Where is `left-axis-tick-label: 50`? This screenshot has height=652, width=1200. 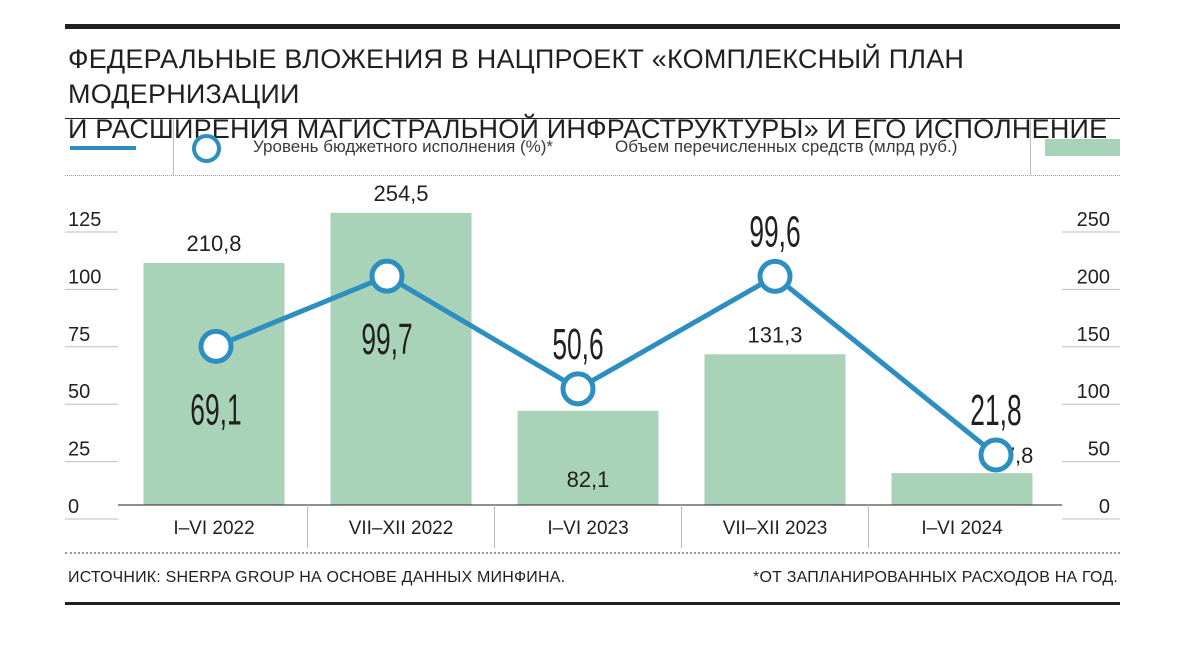 left-axis-tick-label: 50 is located at coordinates (79, 392).